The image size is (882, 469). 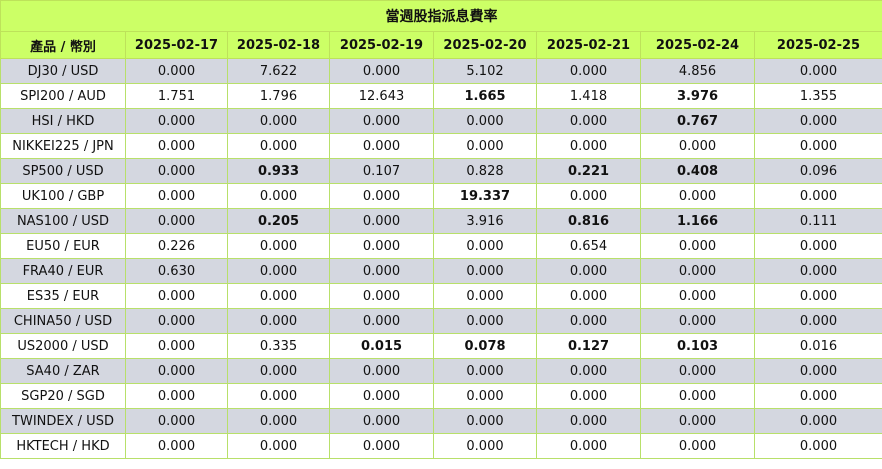 I want to click on product-cell: US2000 / USD, so click(x=63, y=346).